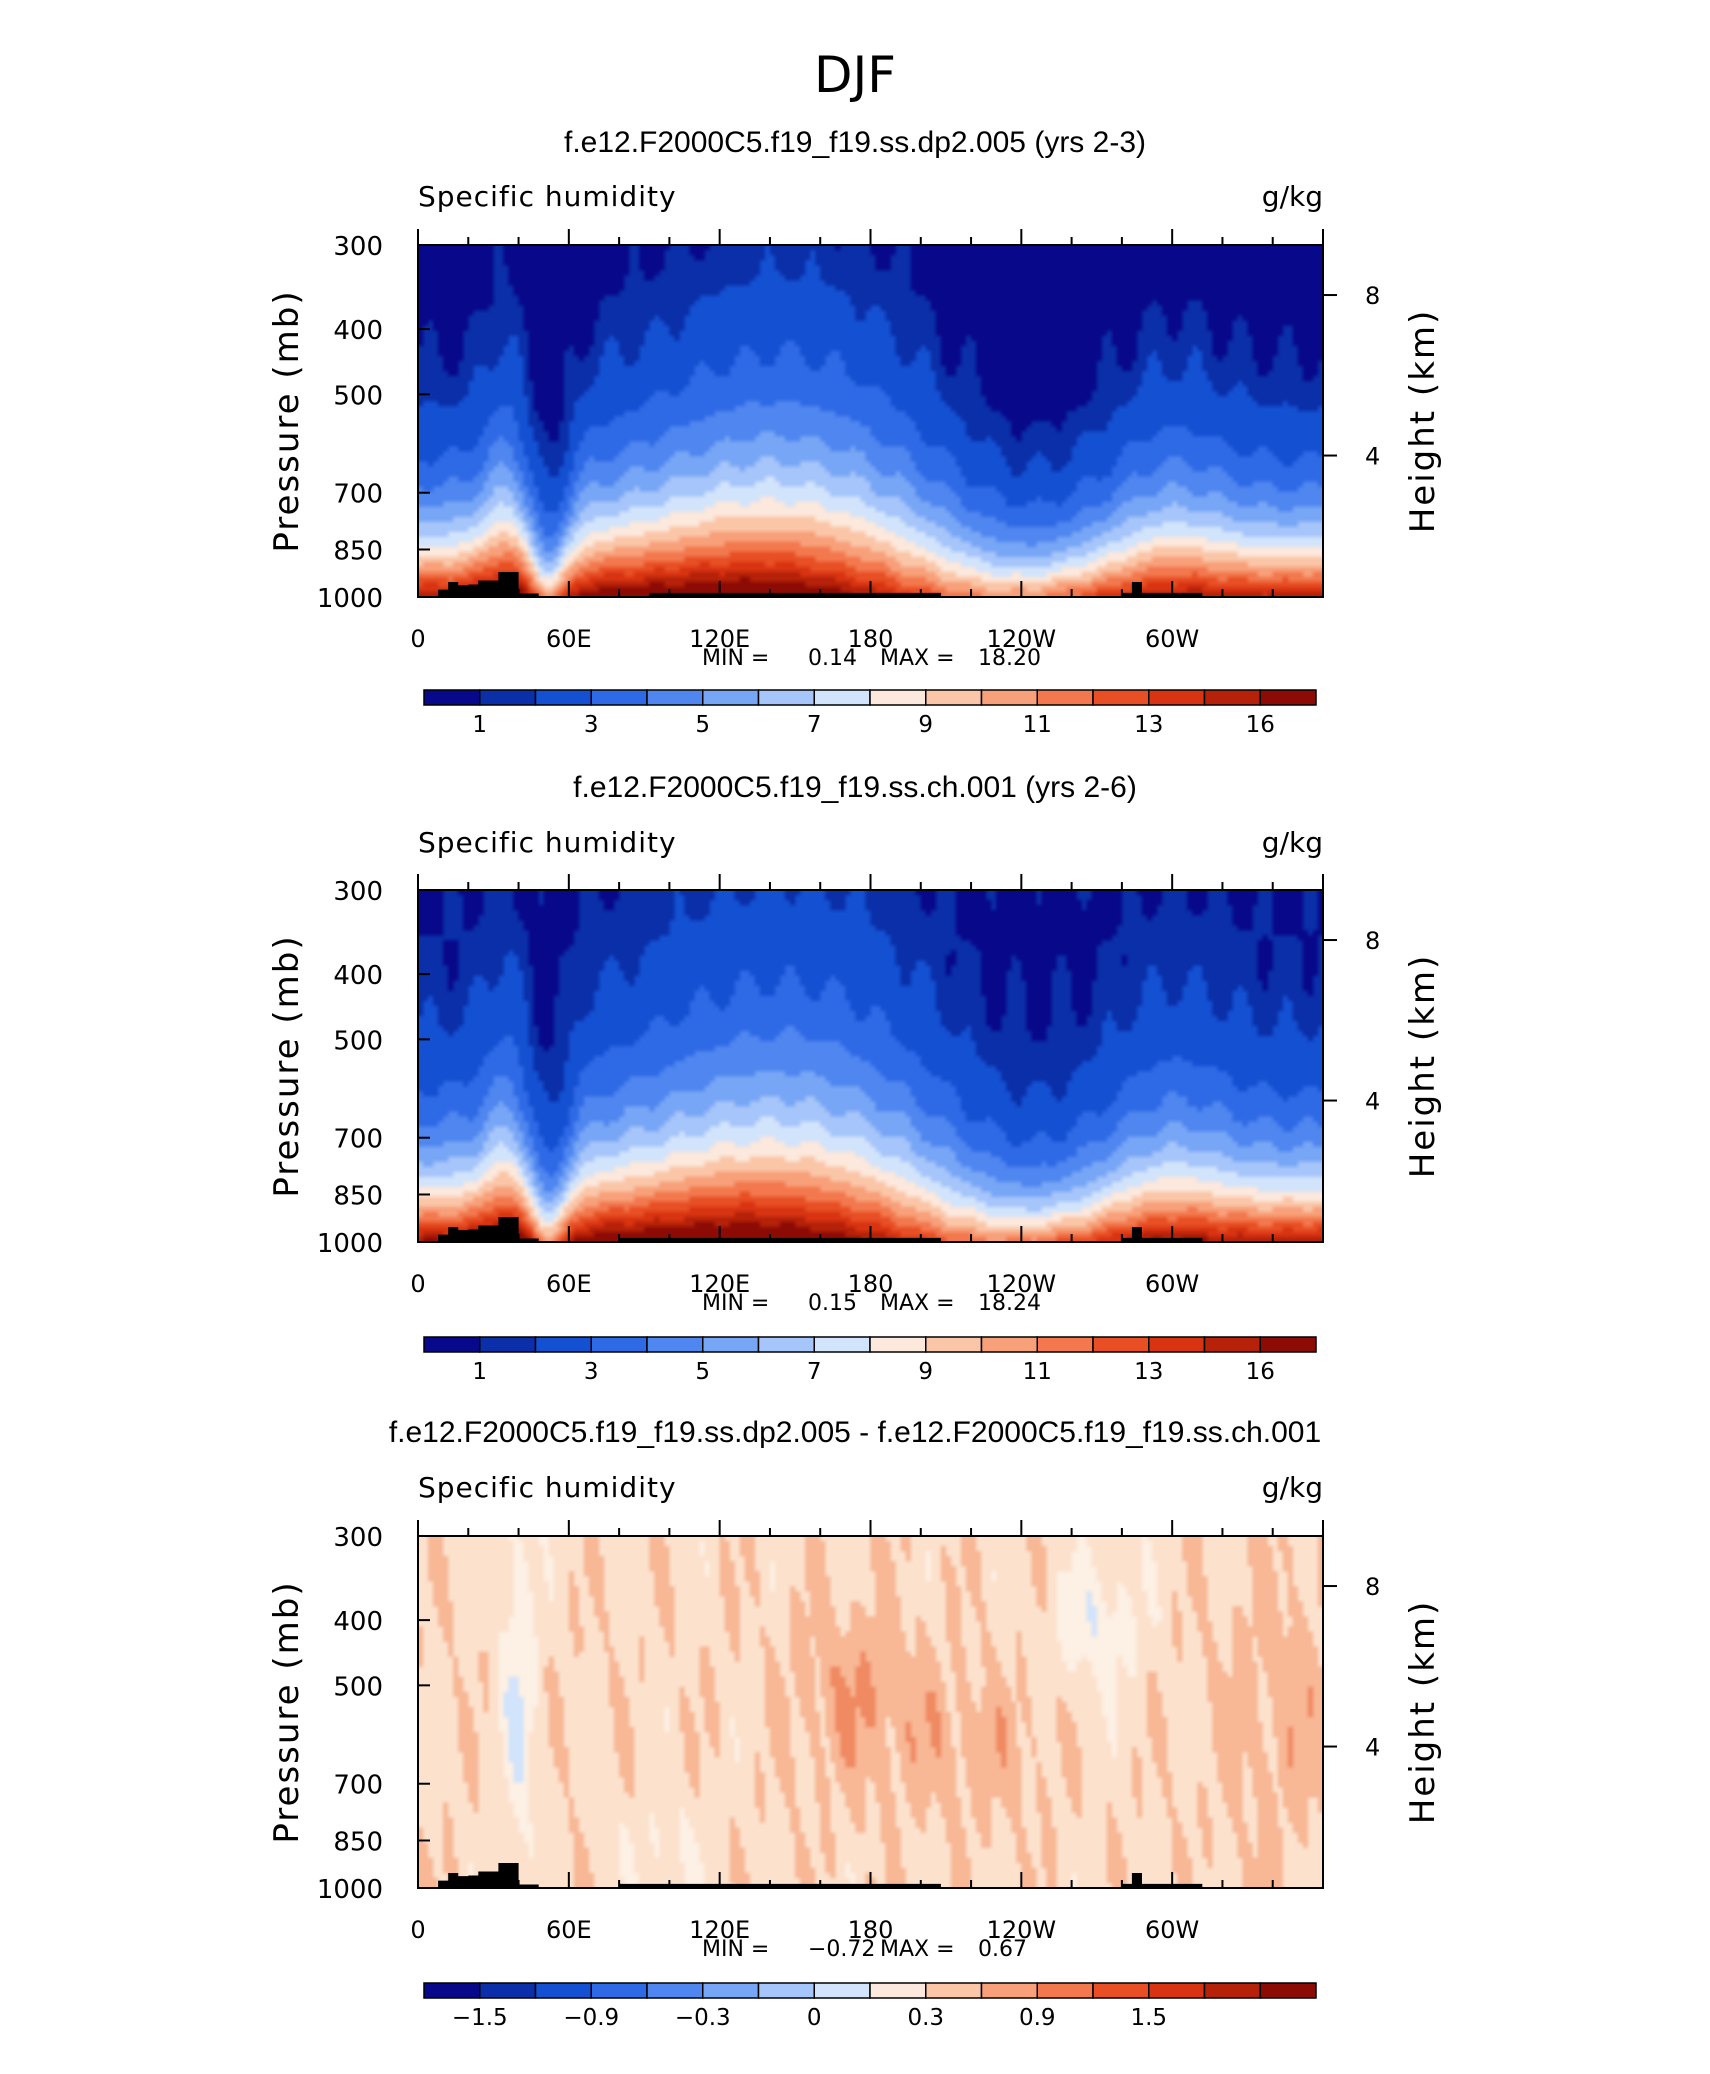 The image size is (1710, 2074). I want to click on colorbar-label: 13, so click(1148, 725).